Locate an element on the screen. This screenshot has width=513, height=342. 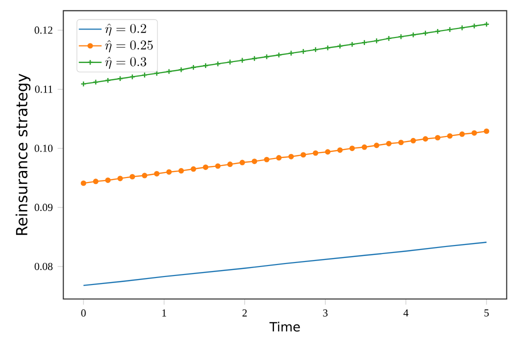
legend-label: $\hat{\eta} = 0.2$ is located at coordinates (125, 30).